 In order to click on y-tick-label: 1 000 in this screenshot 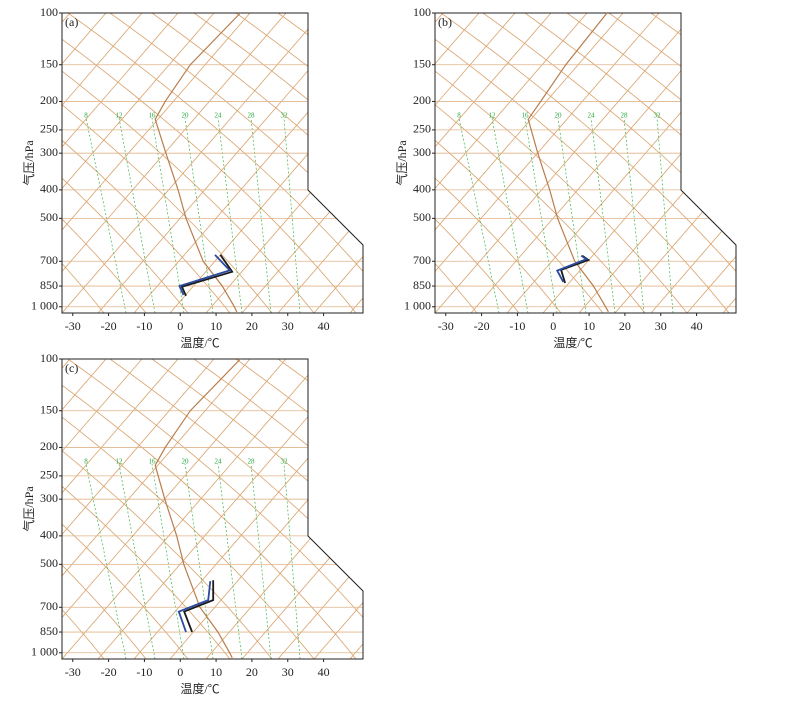, I will do `click(44, 306)`.